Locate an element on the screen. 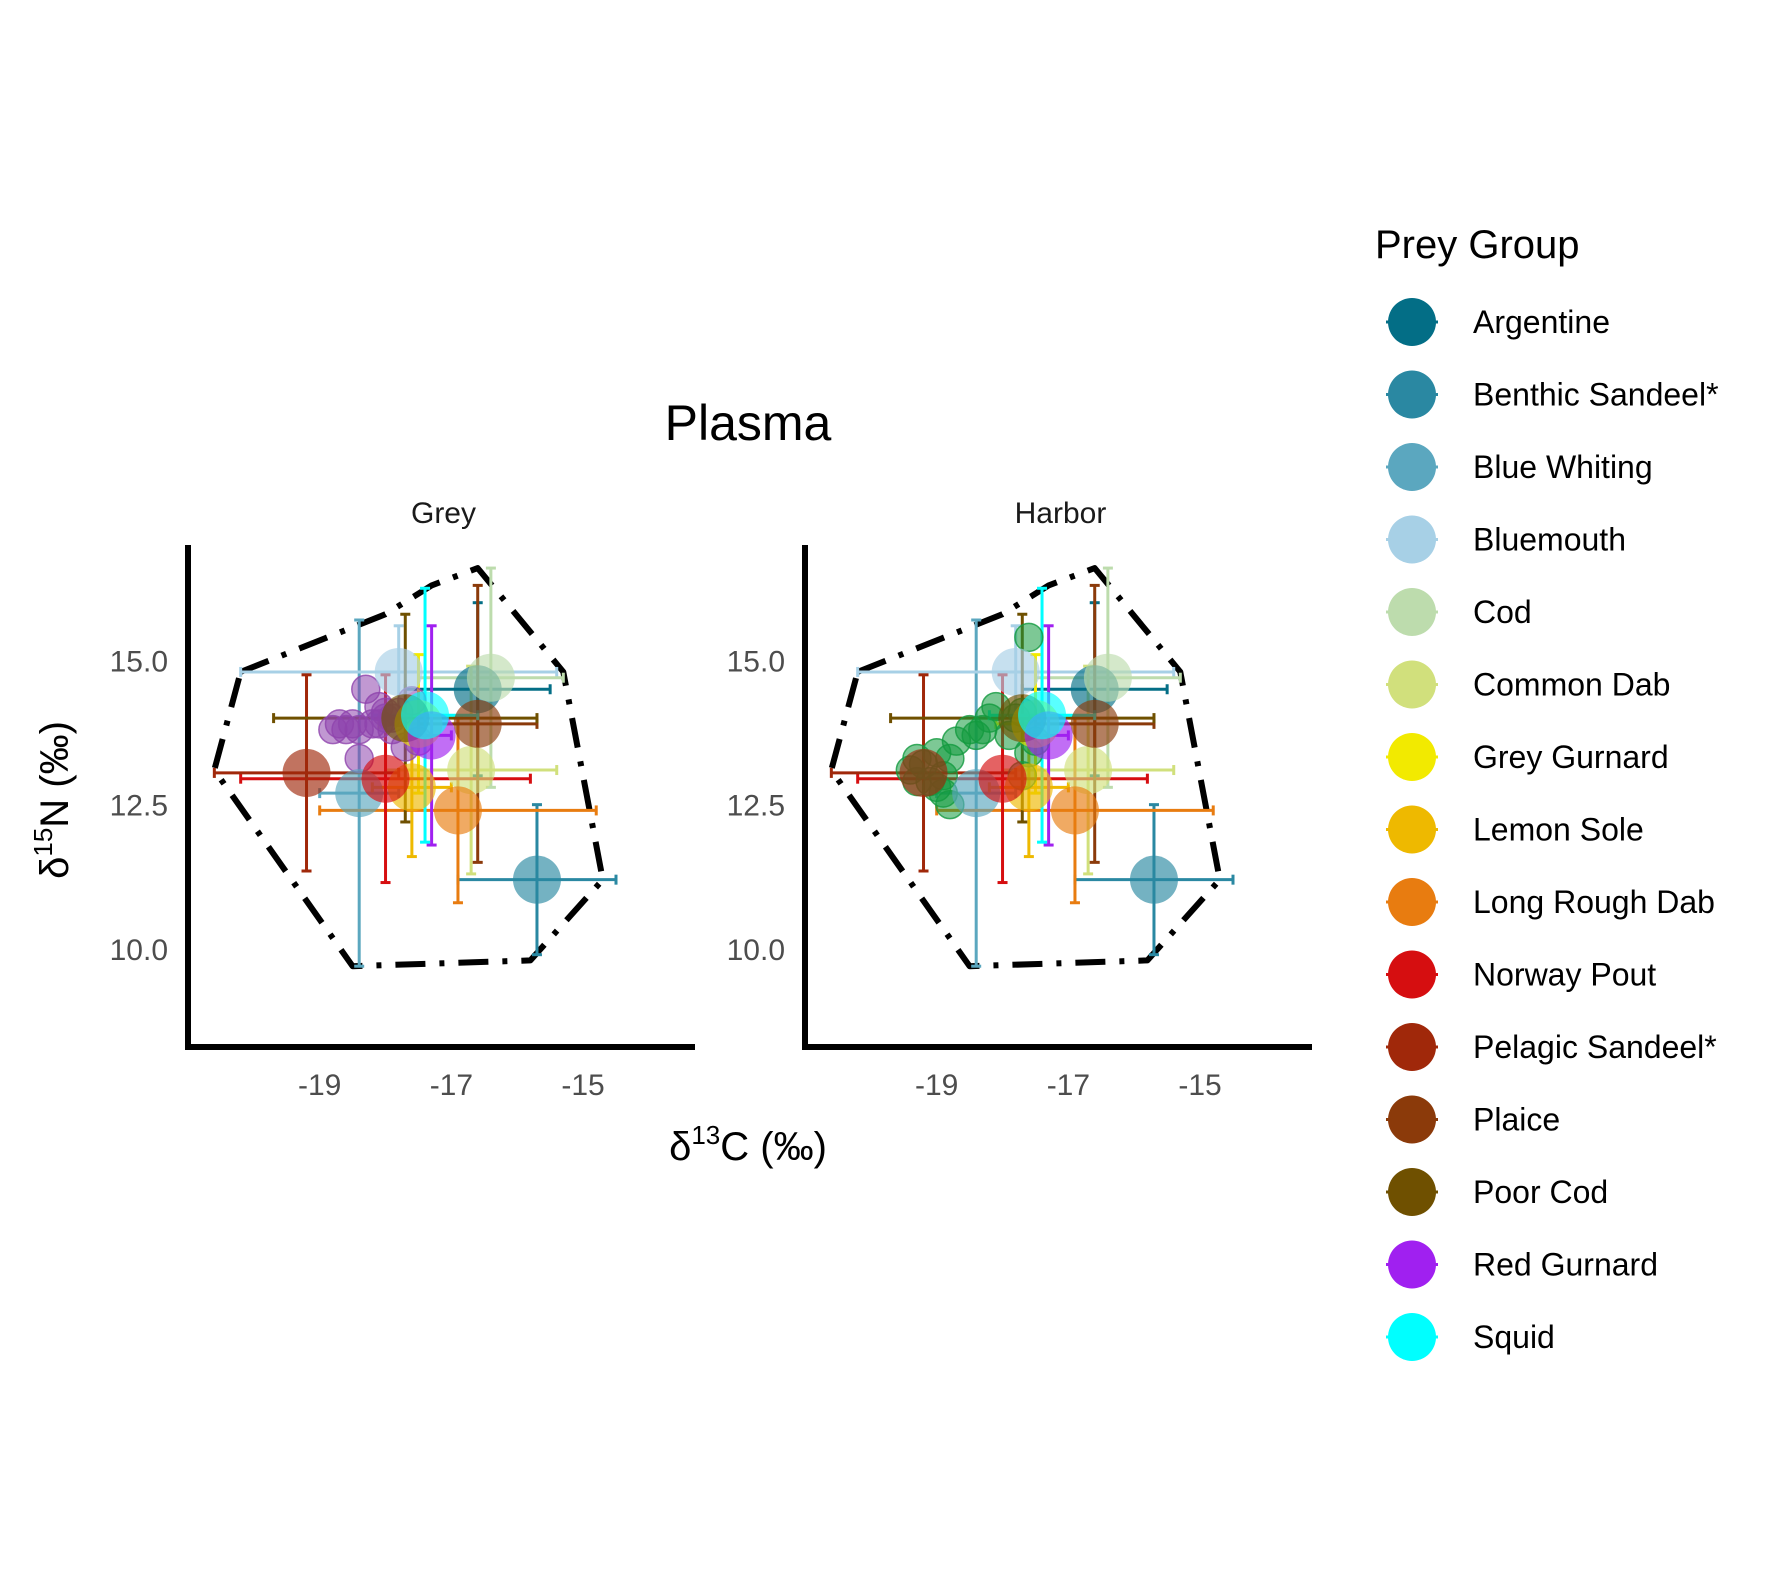 This screenshot has height=1570, width=1789. legend-item: Pelagic Sandeel* is located at coordinates (1551, 1047).